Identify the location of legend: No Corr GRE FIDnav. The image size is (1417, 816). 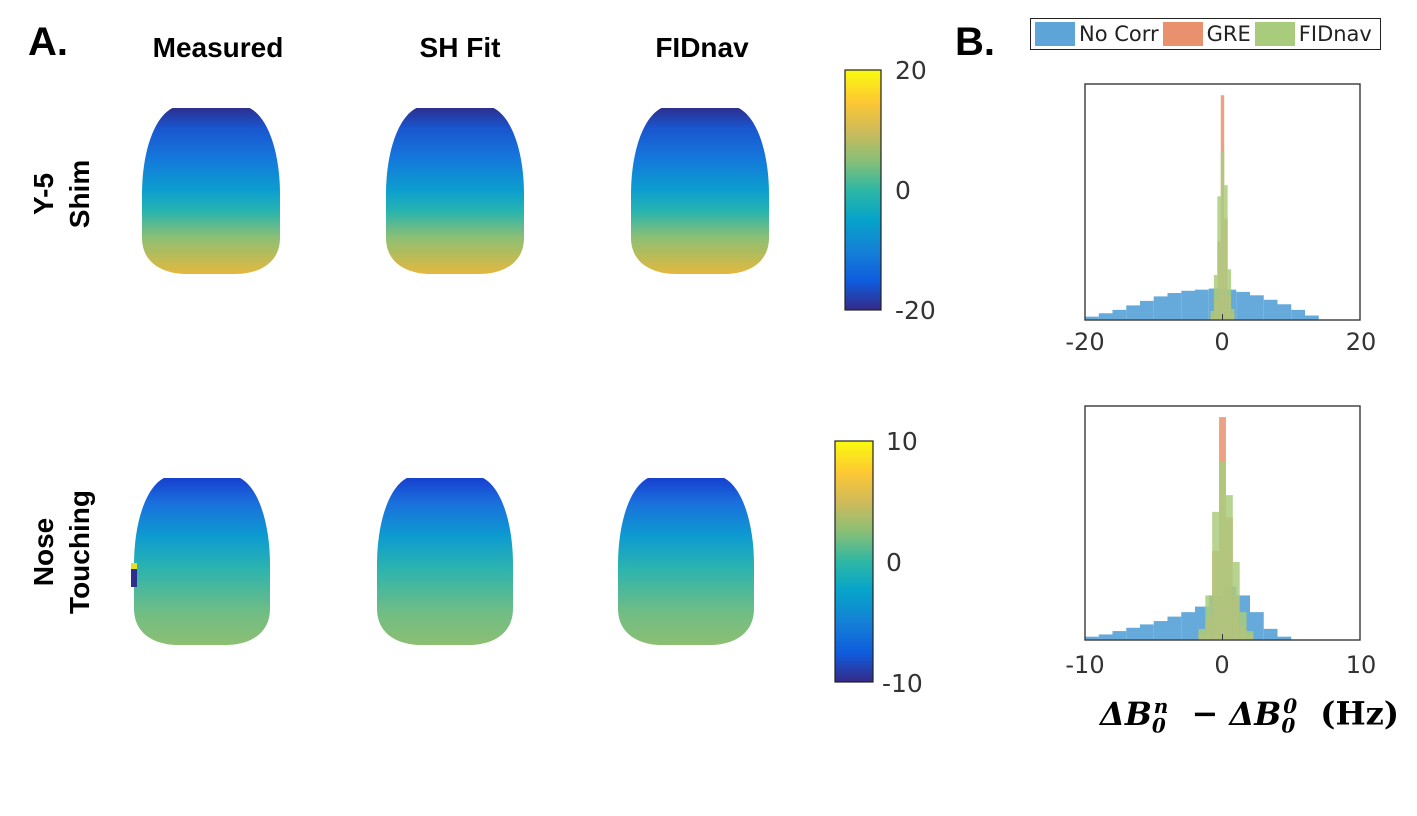
(1205, 34).